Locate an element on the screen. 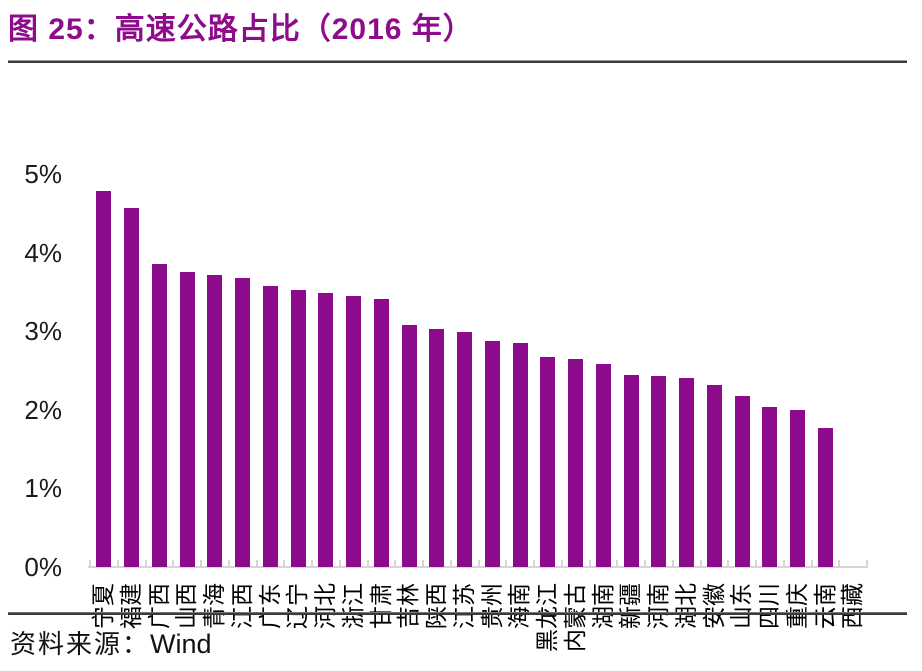  category-tick-cell: 新疆 is located at coordinates (631, 623).